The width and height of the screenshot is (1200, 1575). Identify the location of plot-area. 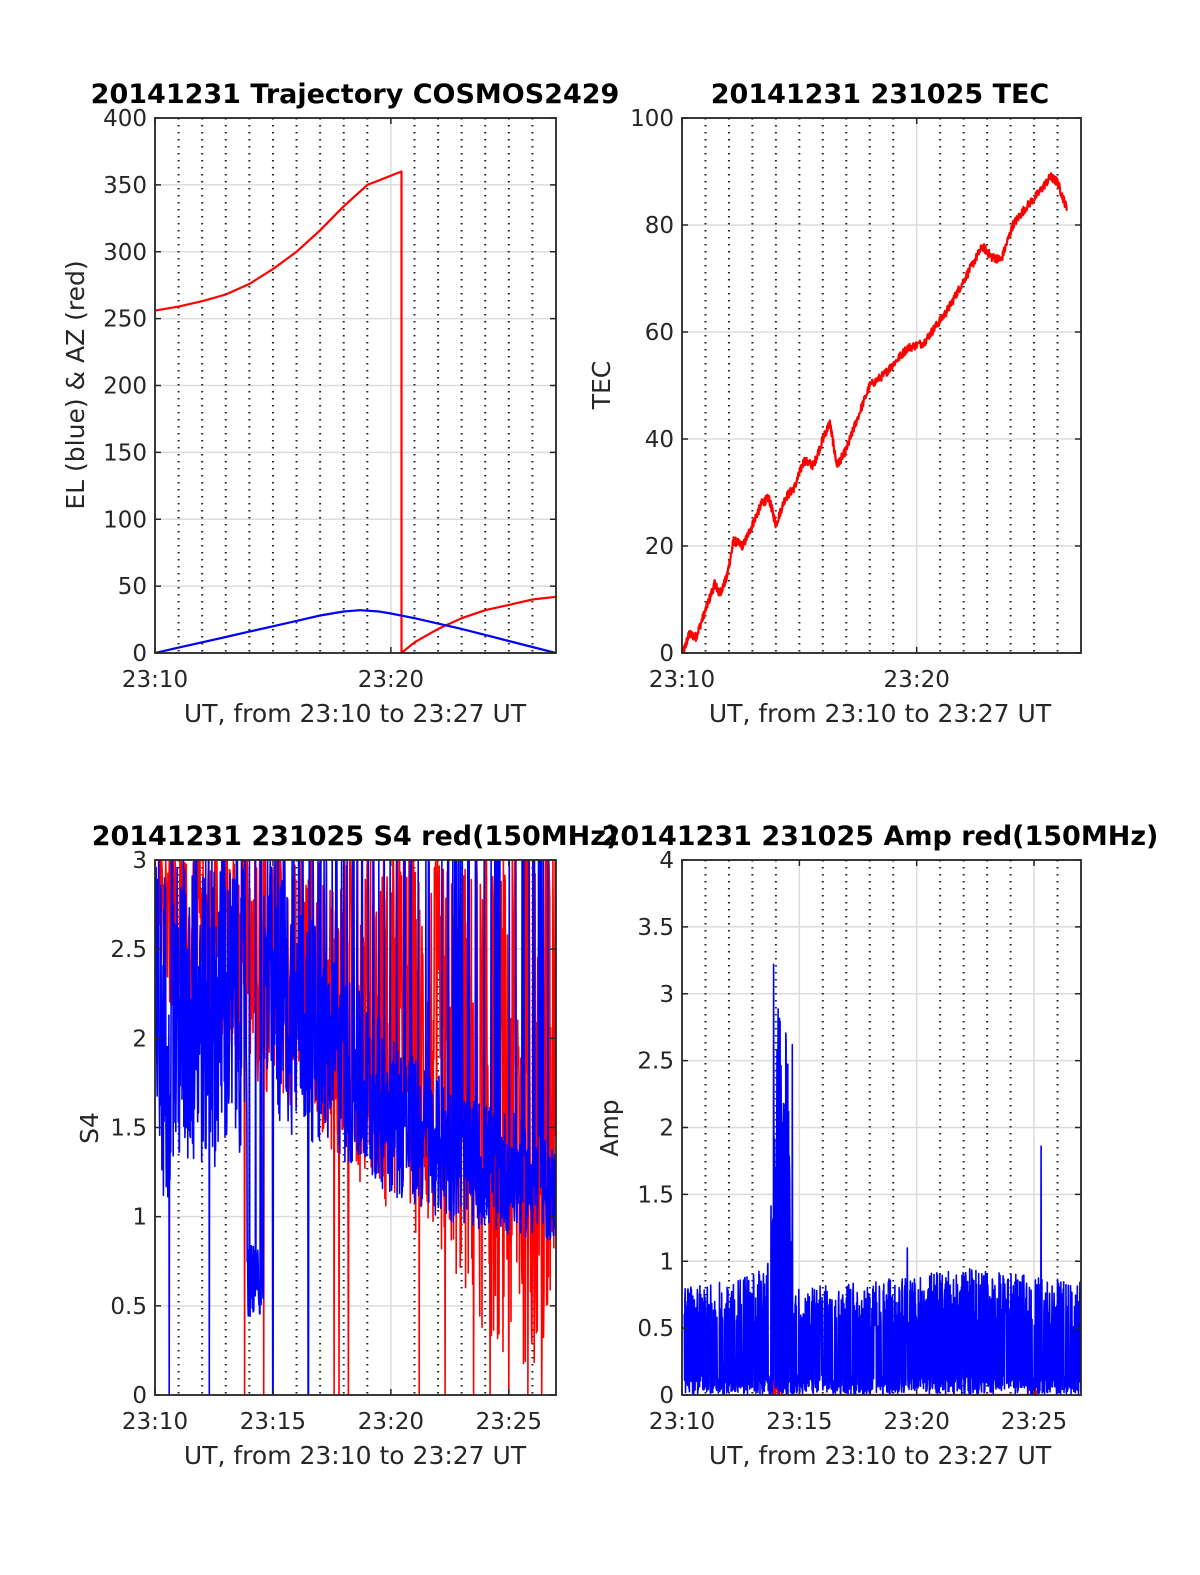
(881, 385).